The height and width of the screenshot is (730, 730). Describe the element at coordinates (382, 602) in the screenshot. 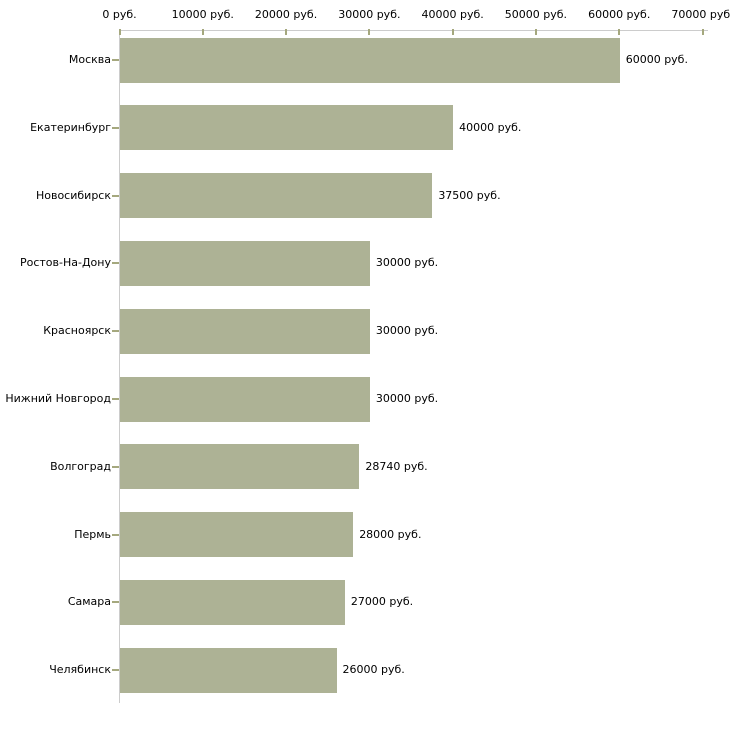

I see `bar-value-label: 27000 руб.` at that location.